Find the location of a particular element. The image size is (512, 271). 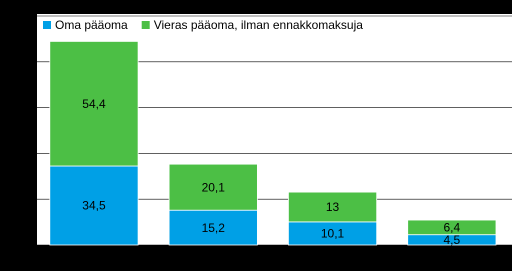

value-label: 20,1 is located at coordinates (214, 187).